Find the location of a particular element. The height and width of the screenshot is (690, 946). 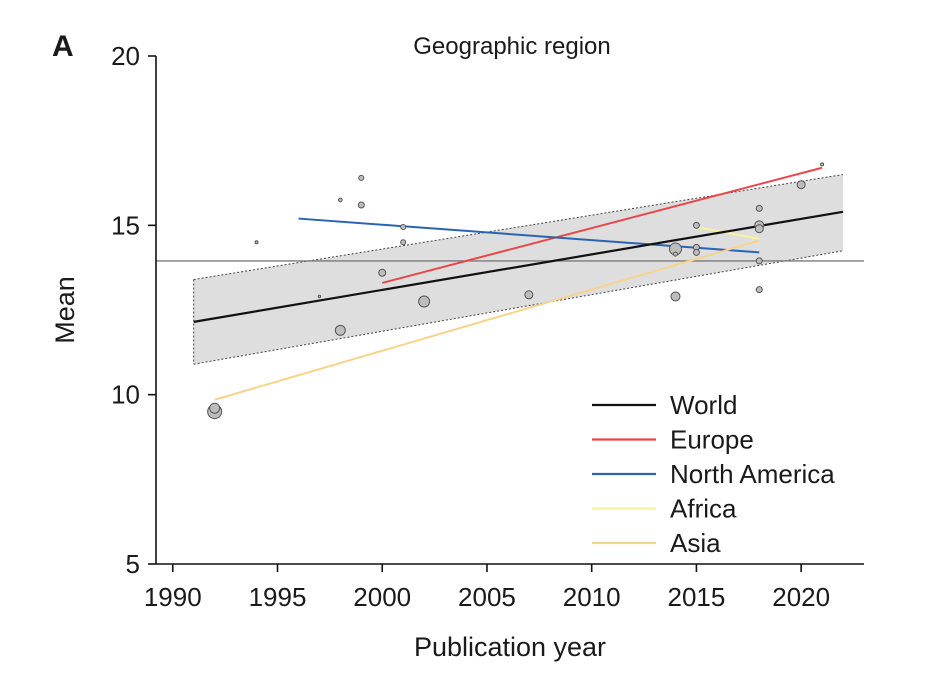

x-tick-label: 2015 is located at coordinates (697, 597).